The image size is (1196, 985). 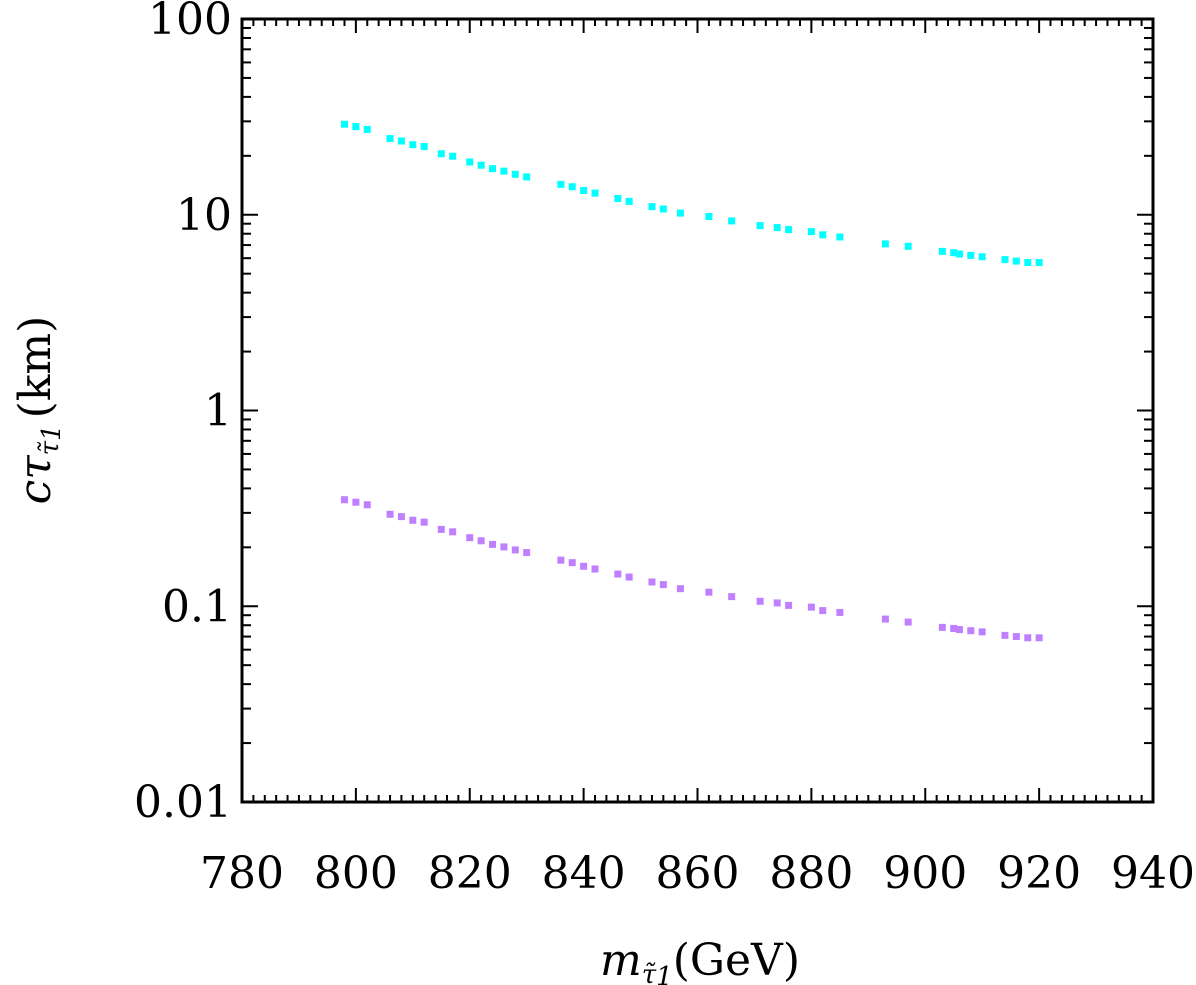 What do you see at coordinates (204, 215) in the screenshot?
I see `y-tick-label: 10` at bounding box center [204, 215].